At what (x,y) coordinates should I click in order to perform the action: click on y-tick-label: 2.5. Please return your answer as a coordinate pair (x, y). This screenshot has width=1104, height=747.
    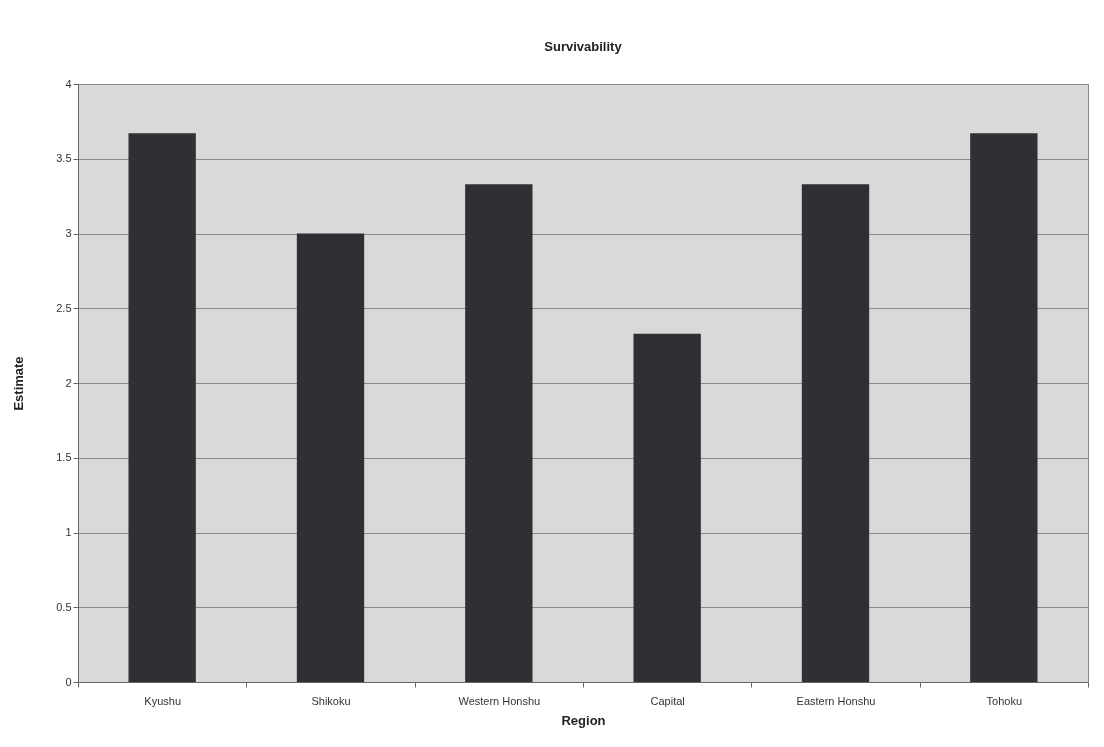
    Looking at the image, I should click on (64, 307).